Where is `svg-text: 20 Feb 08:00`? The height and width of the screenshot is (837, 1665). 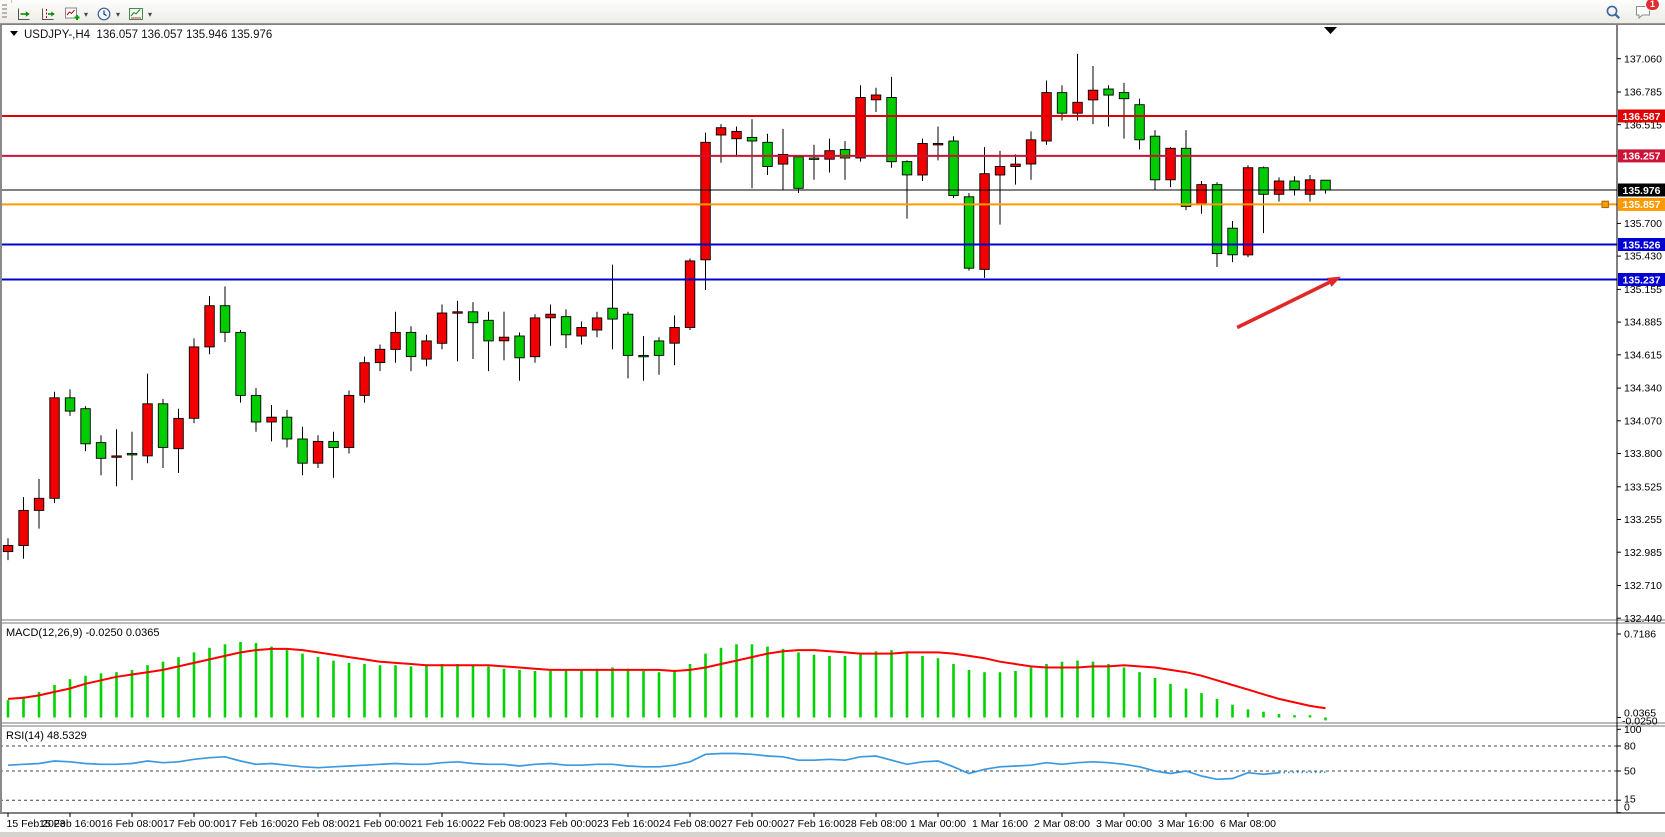
svg-text: 20 Feb 08:00 is located at coordinates (318, 824).